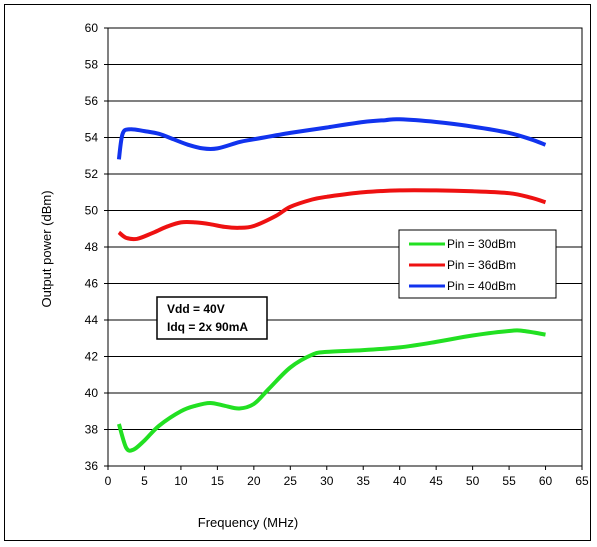 The width and height of the screenshot is (597, 547). I want to click on y-tick-label: 36, so click(92, 466).